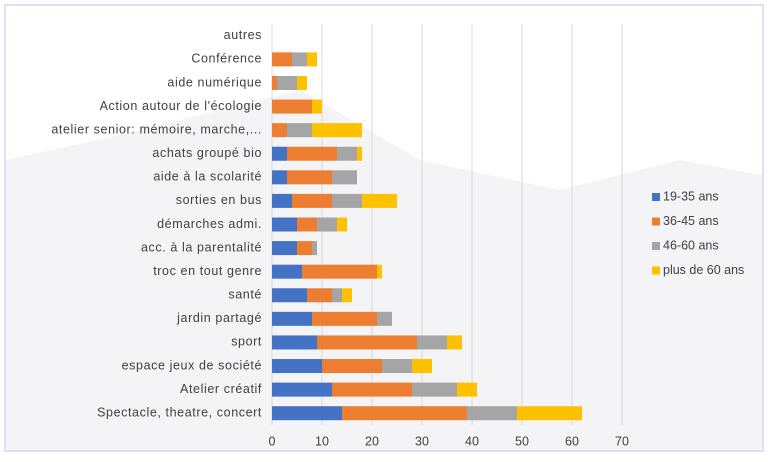 The width and height of the screenshot is (768, 462). What do you see at coordinates (703, 270) in the screenshot?
I see `legend-label: plus de 60 ans` at bounding box center [703, 270].